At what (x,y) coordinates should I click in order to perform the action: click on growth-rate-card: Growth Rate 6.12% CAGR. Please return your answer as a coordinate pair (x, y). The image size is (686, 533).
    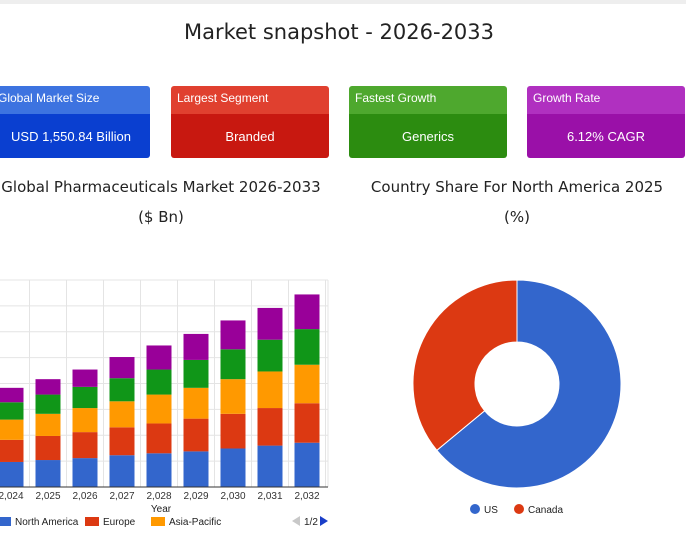
    Looking at the image, I should click on (606, 122).